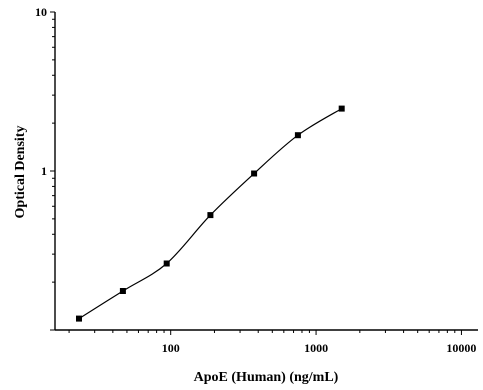 The height and width of the screenshot is (390, 483). I want to click on x-tick-label: 100, so click(171, 348).